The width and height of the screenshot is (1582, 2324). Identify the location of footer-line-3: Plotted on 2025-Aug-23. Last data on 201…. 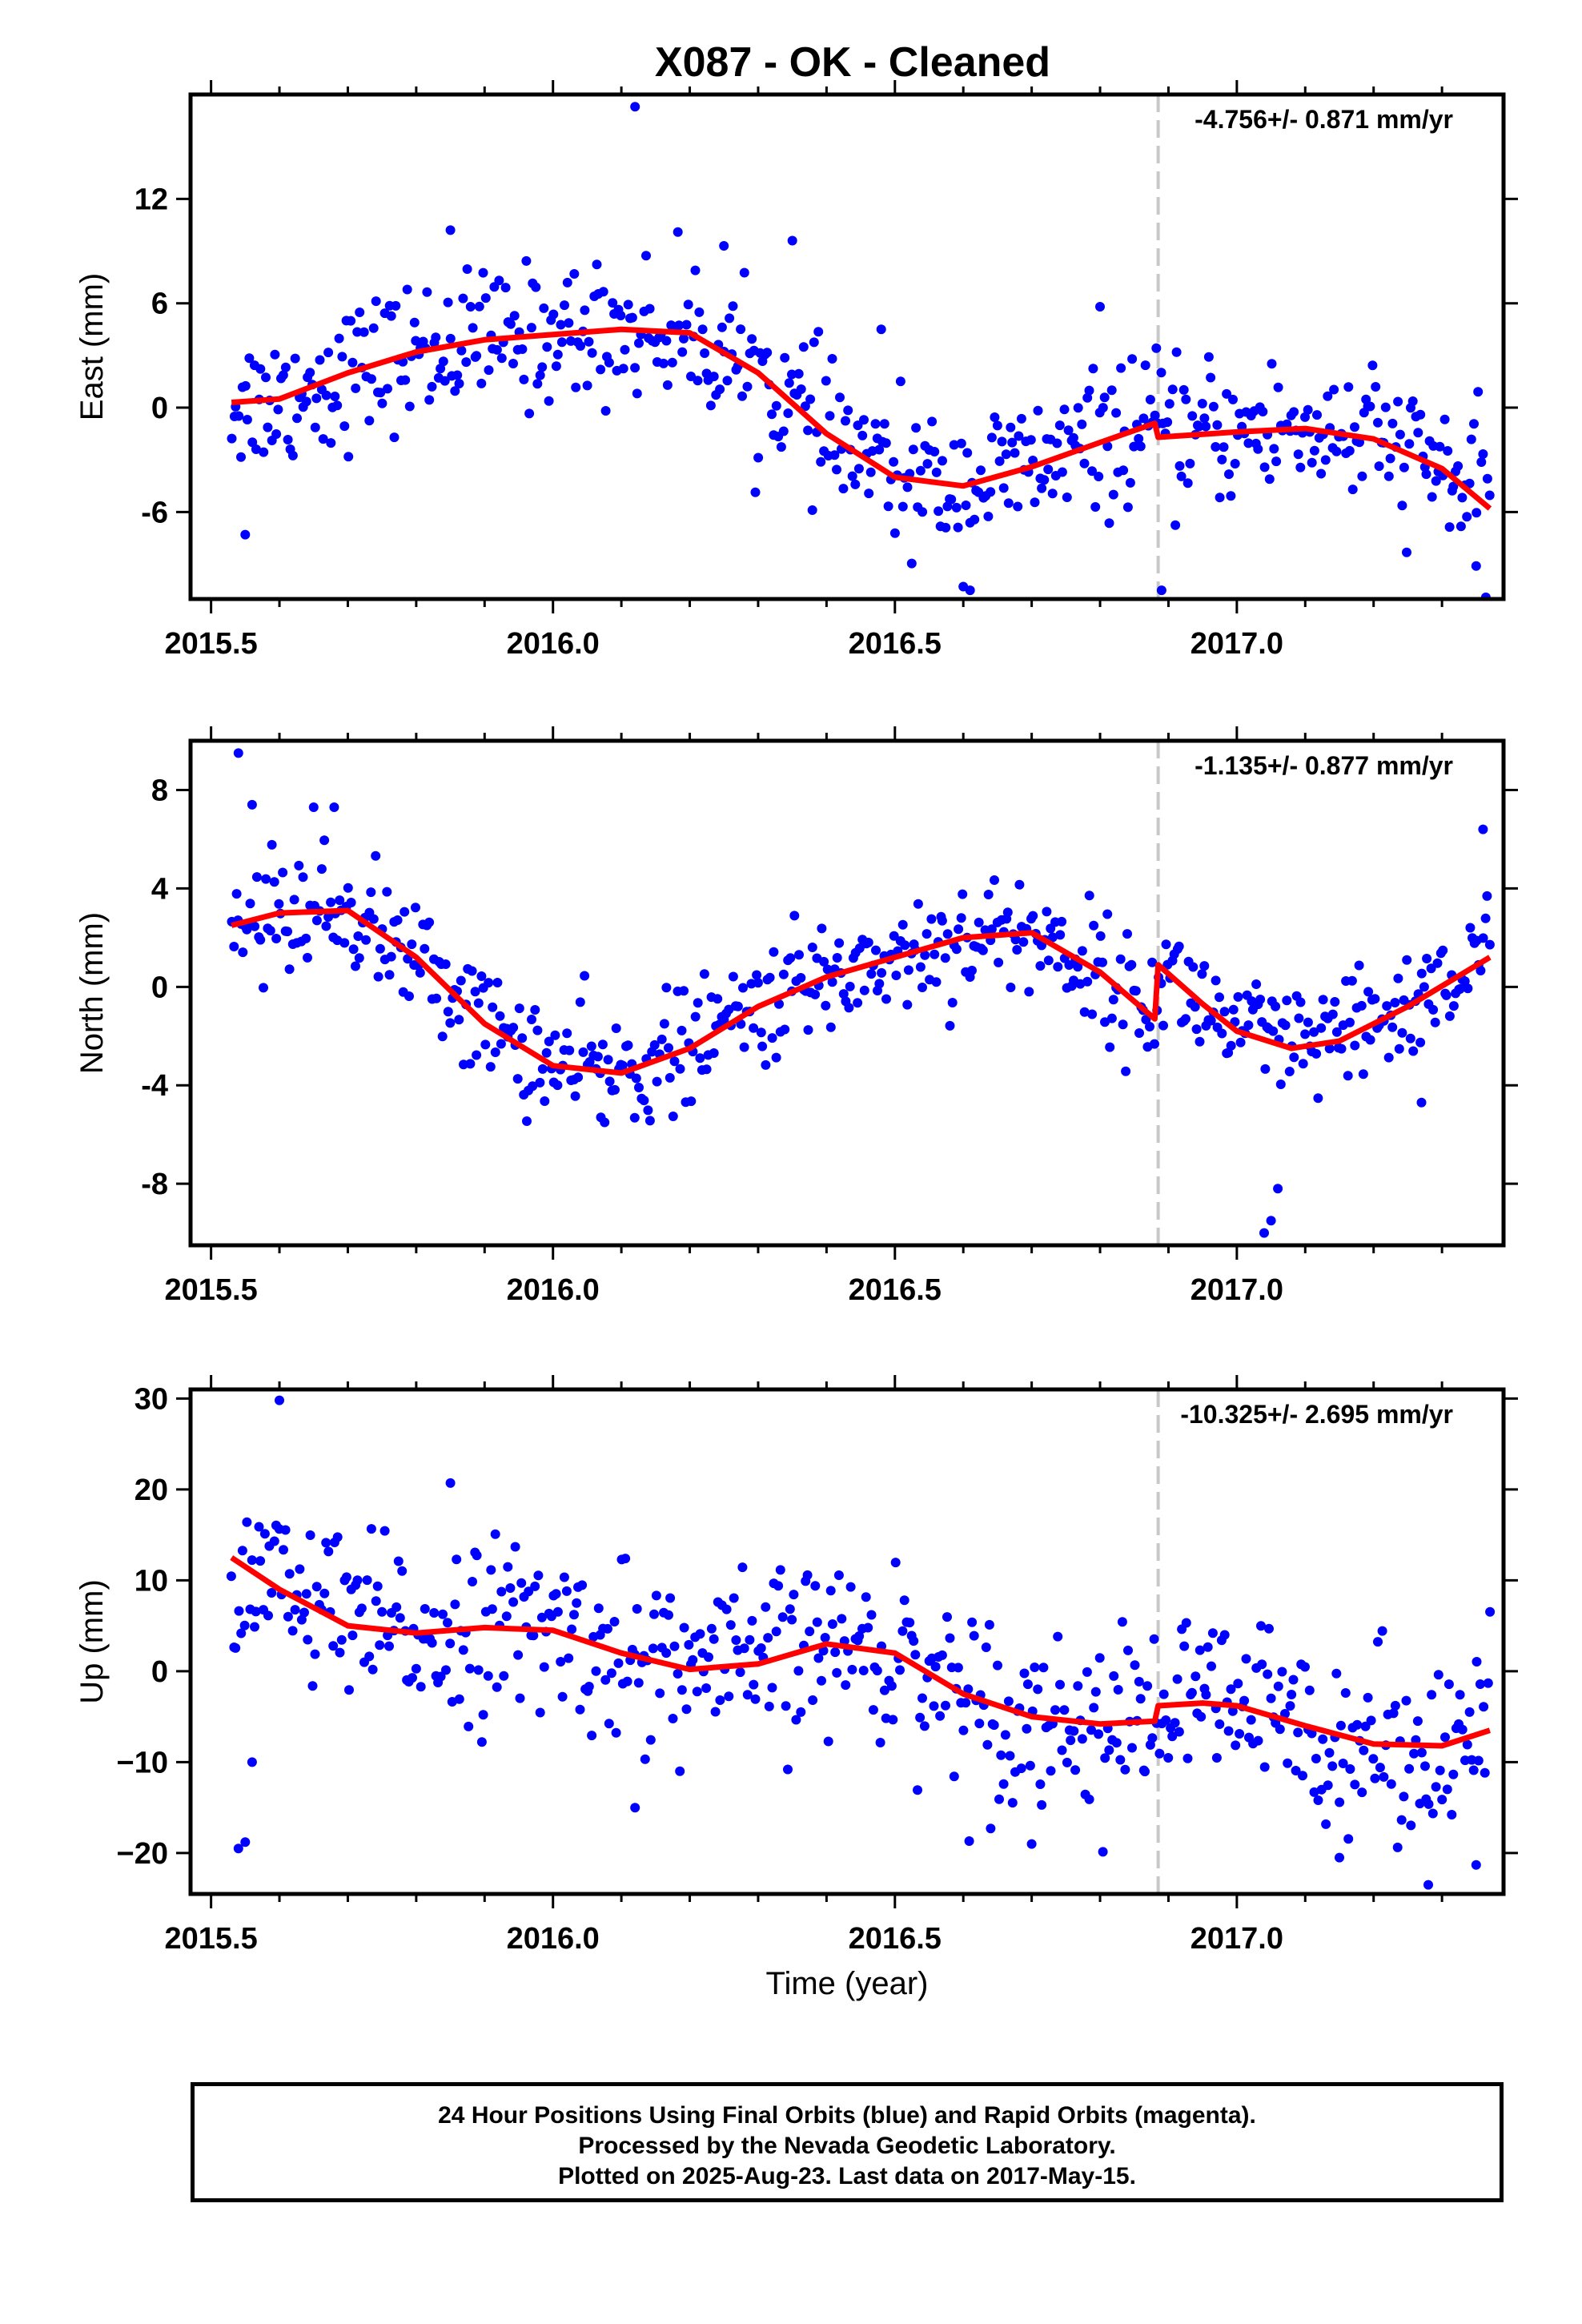
(847, 2176).